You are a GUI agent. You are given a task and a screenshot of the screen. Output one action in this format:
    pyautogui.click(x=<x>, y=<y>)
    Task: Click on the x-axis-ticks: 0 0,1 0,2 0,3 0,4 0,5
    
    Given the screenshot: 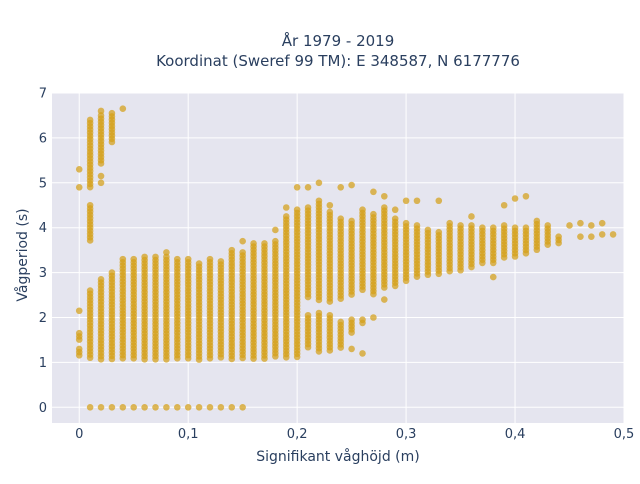 What is the action you would take?
    pyautogui.click(x=354, y=434)
    